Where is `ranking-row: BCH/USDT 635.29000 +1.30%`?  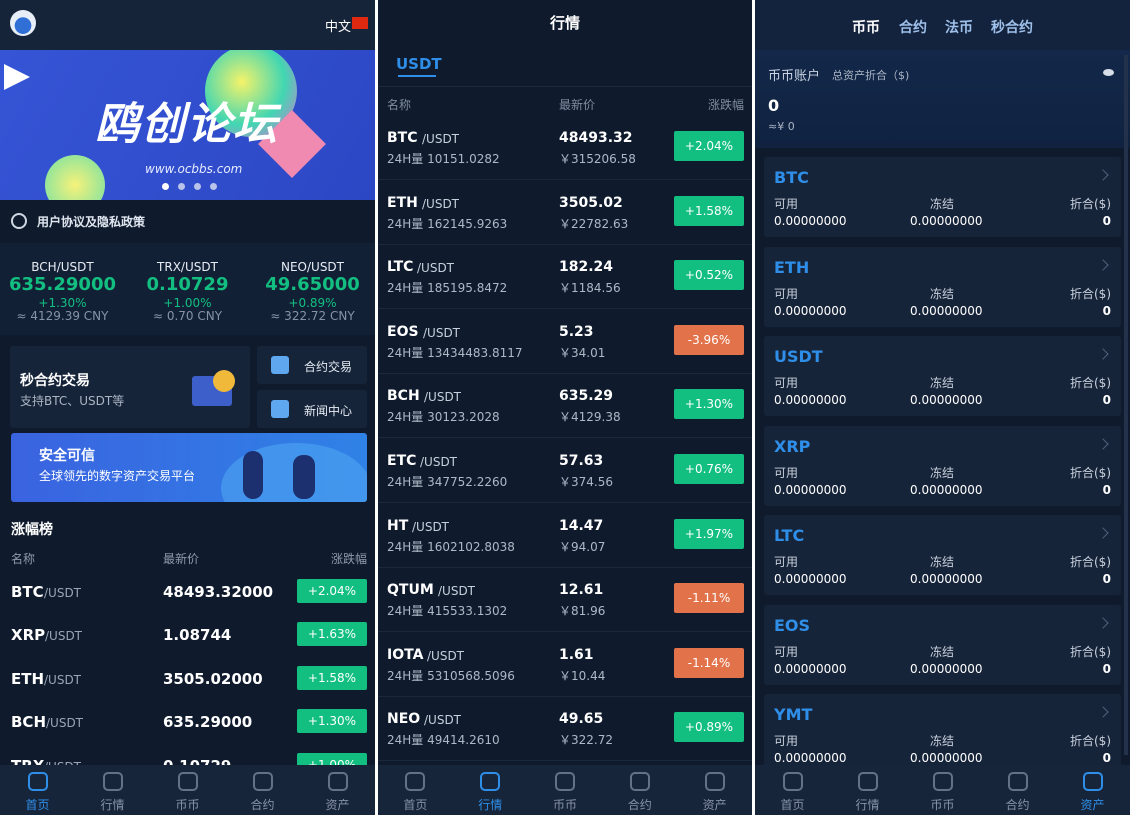 ranking-row: BCH/USDT 635.29000 +1.30% is located at coordinates (187, 722).